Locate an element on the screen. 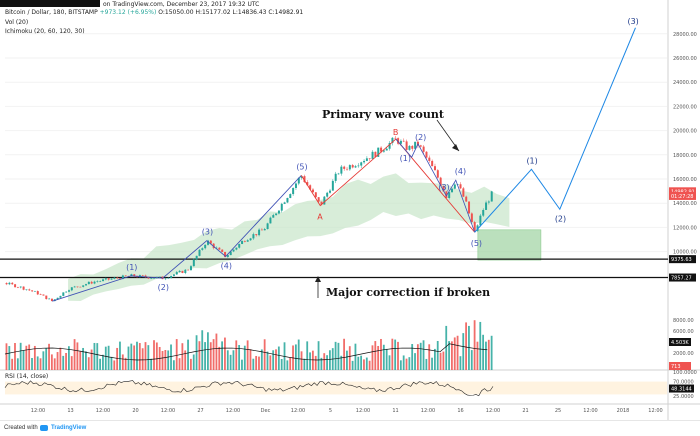 Image resolution: width=700 pixels, height=436 pixels. time-tick-label: 25 is located at coordinates (558, 411).